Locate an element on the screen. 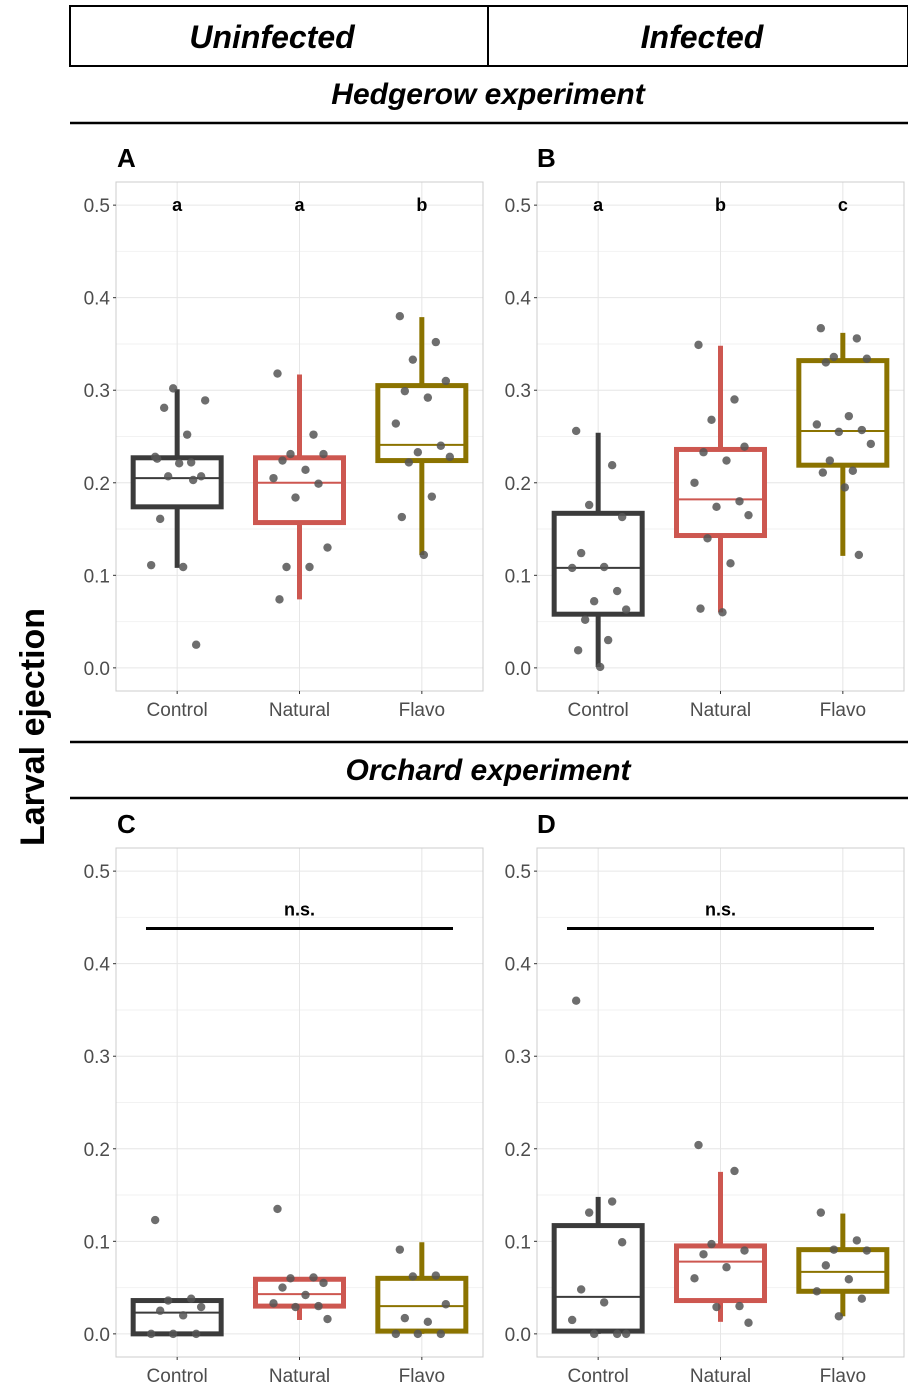  box-flavo is located at coordinates (422, 1304).